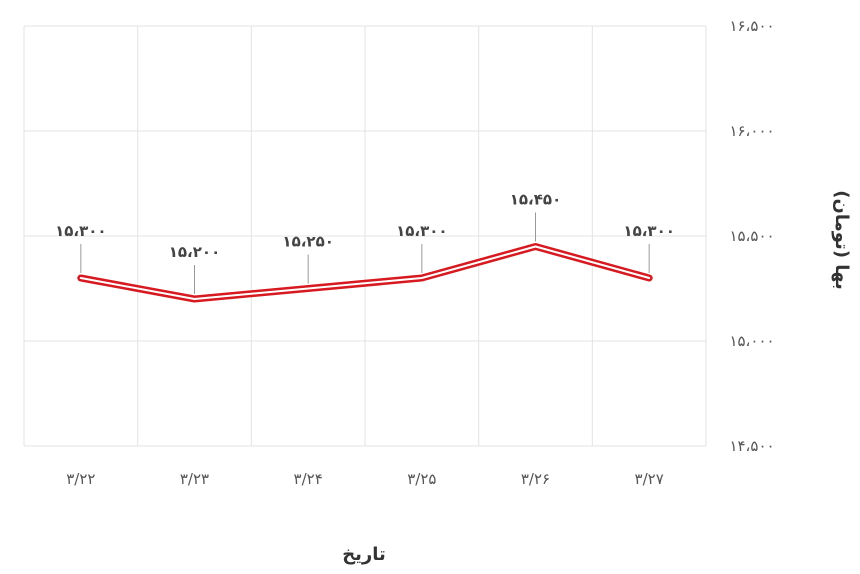 The image size is (860, 574). I want to click on x-tick-label: ۳/۲۷, so click(649, 479).